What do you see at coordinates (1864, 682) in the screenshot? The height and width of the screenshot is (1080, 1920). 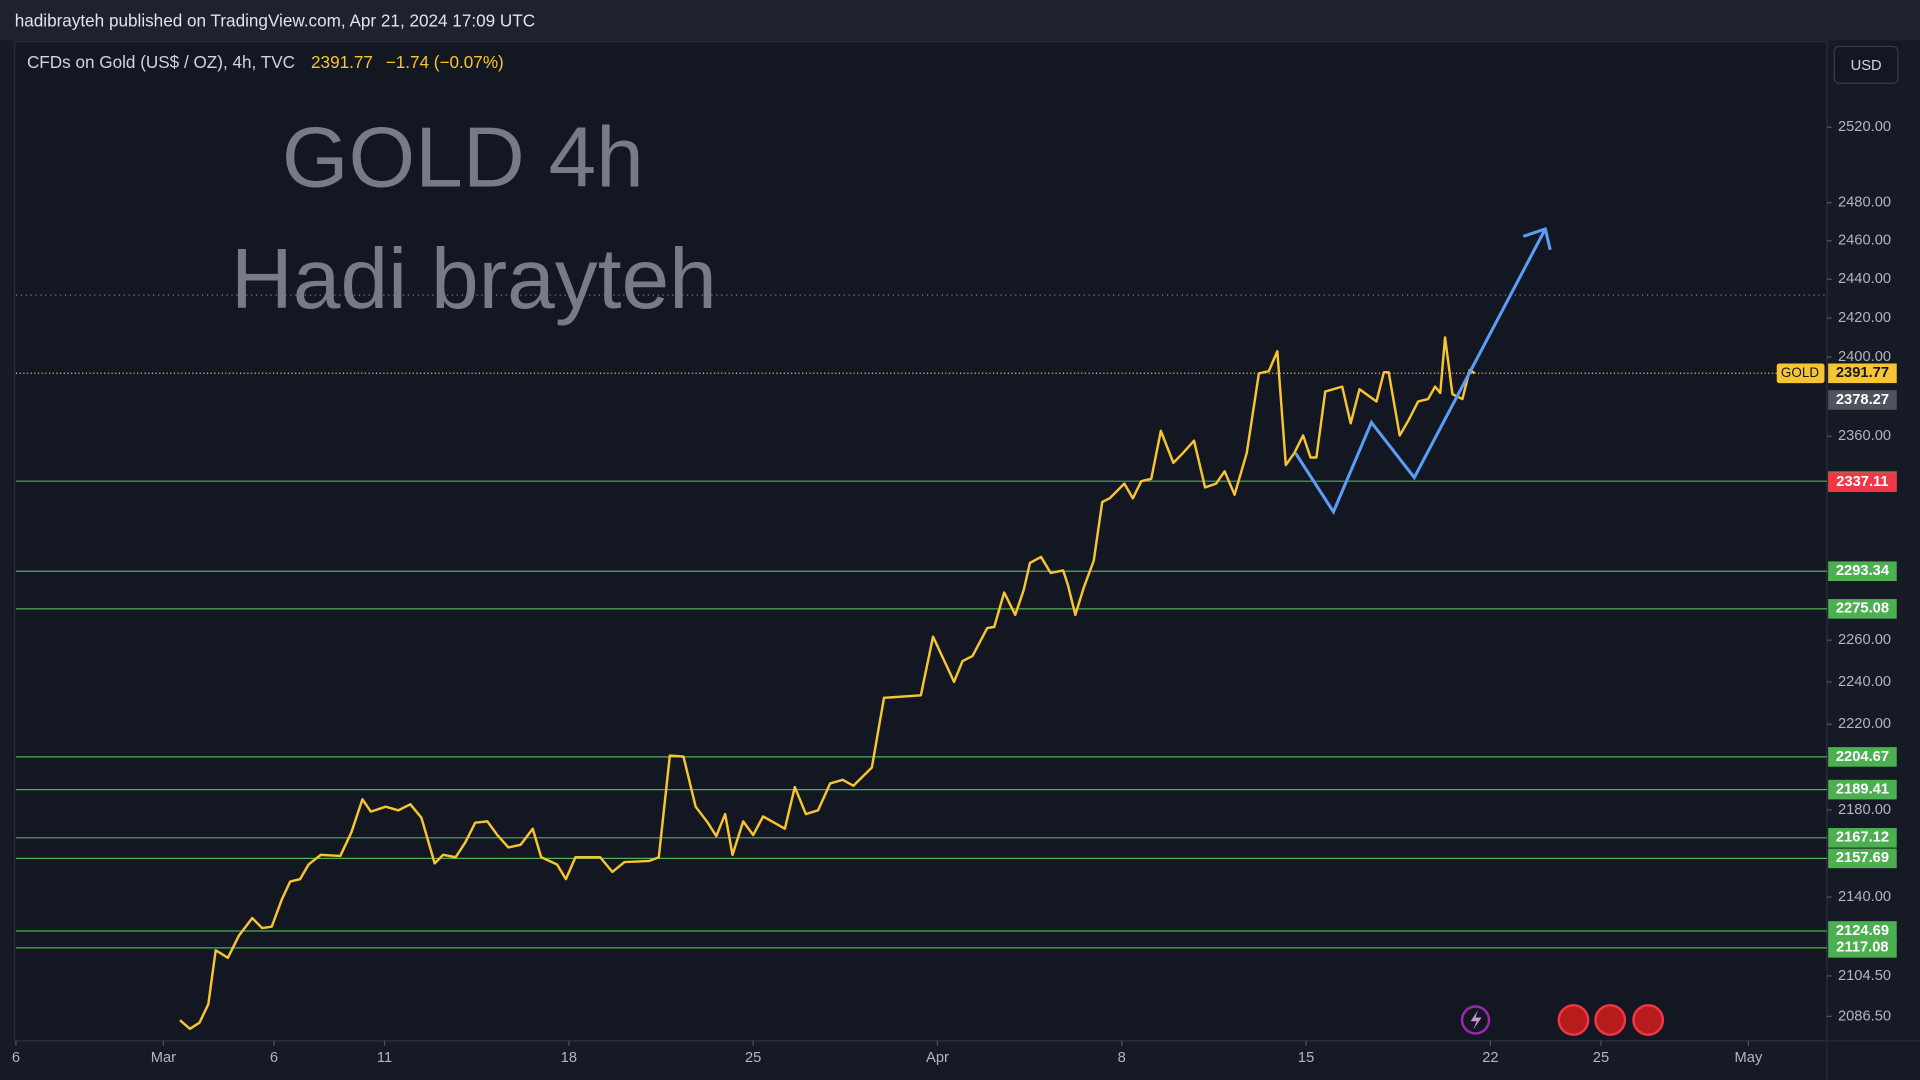 I see `y-tick-label: 2240.00` at bounding box center [1864, 682].